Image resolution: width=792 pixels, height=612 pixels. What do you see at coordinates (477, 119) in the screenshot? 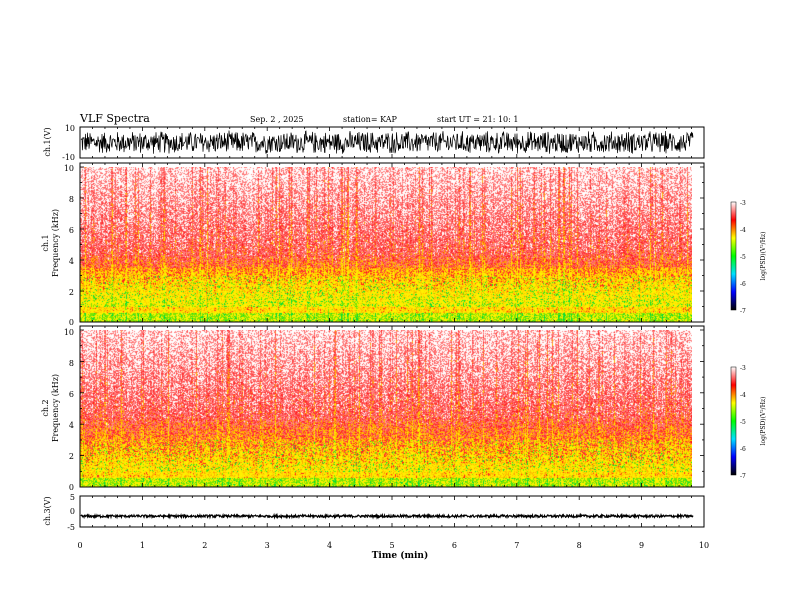
I see `start-time-label: start UT = 21: 10: 1` at bounding box center [477, 119].